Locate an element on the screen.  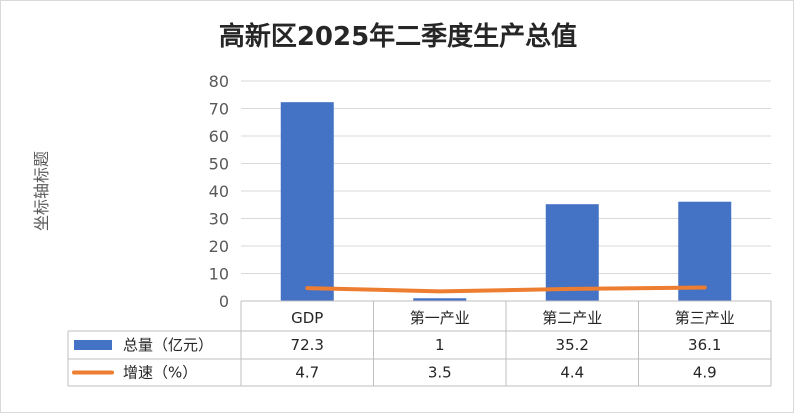
y-tick-label: 70 is located at coordinates (219, 109).